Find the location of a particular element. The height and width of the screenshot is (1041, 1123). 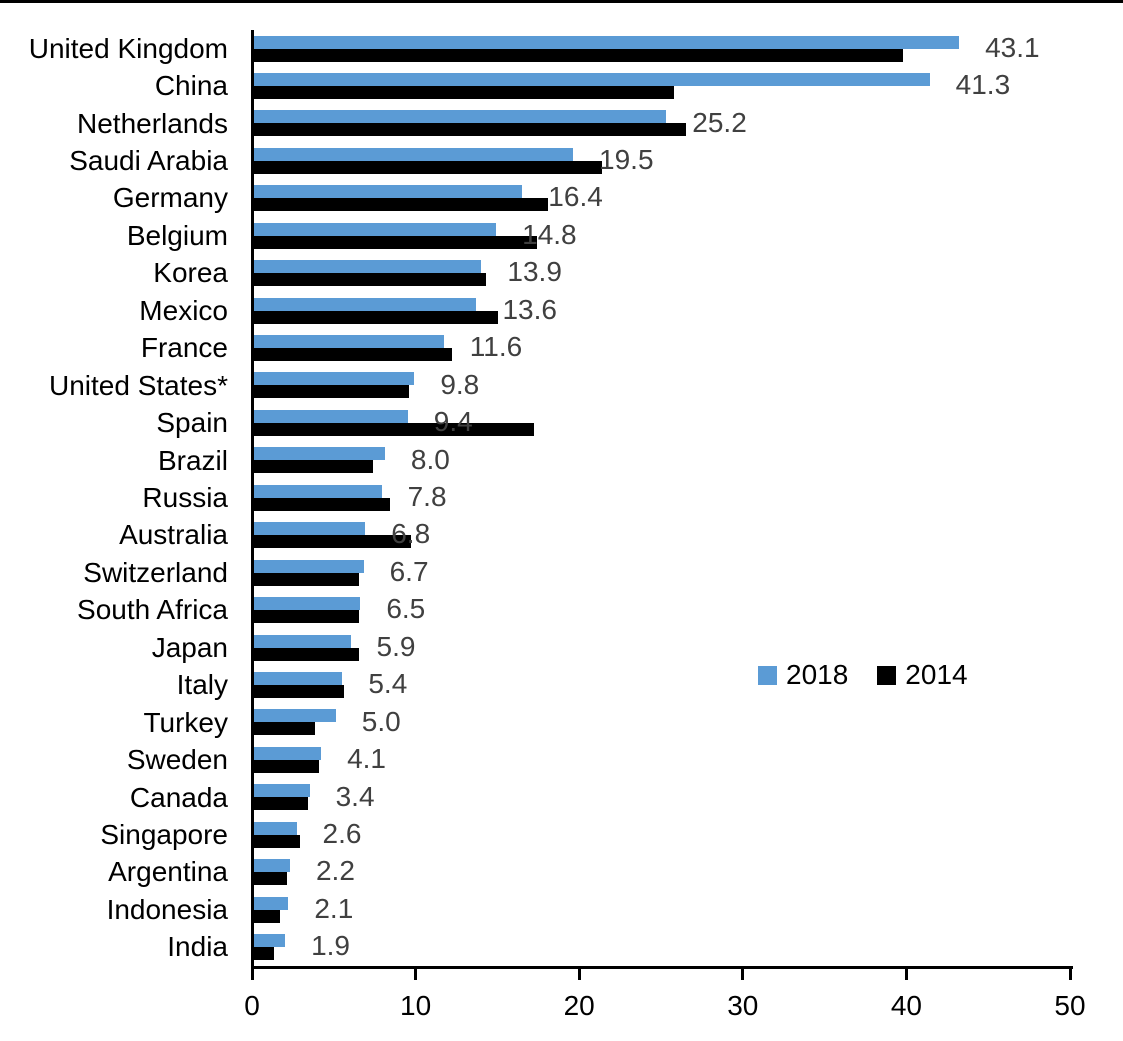

value-label: 9.4 is located at coordinates (453, 422).